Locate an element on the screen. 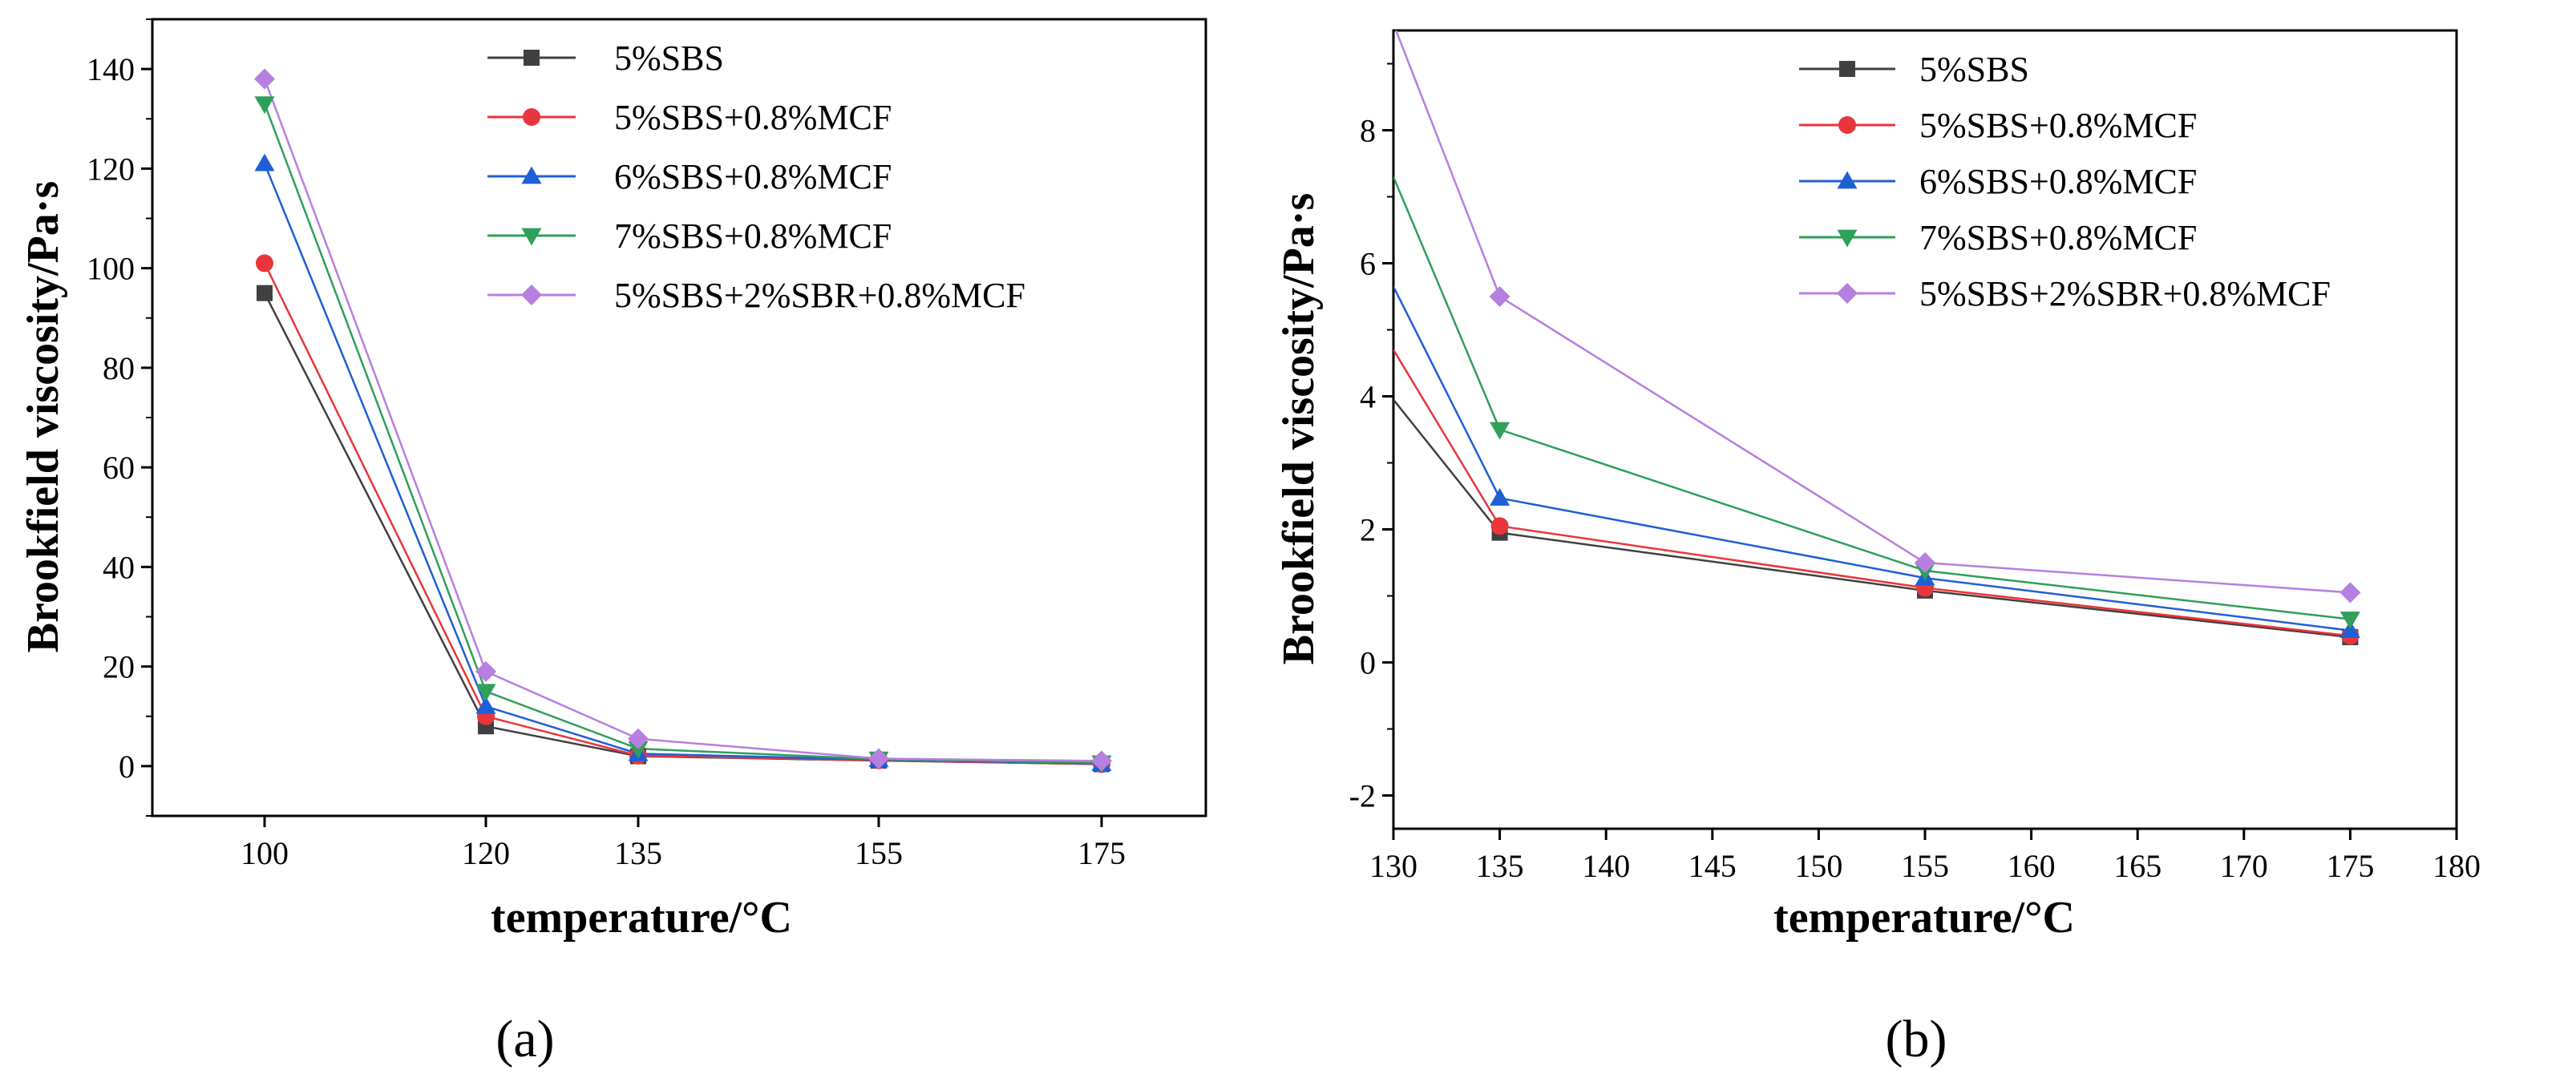 The height and width of the screenshot is (1082, 2576). y-tick-label-a: 40 is located at coordinates (119, 567).